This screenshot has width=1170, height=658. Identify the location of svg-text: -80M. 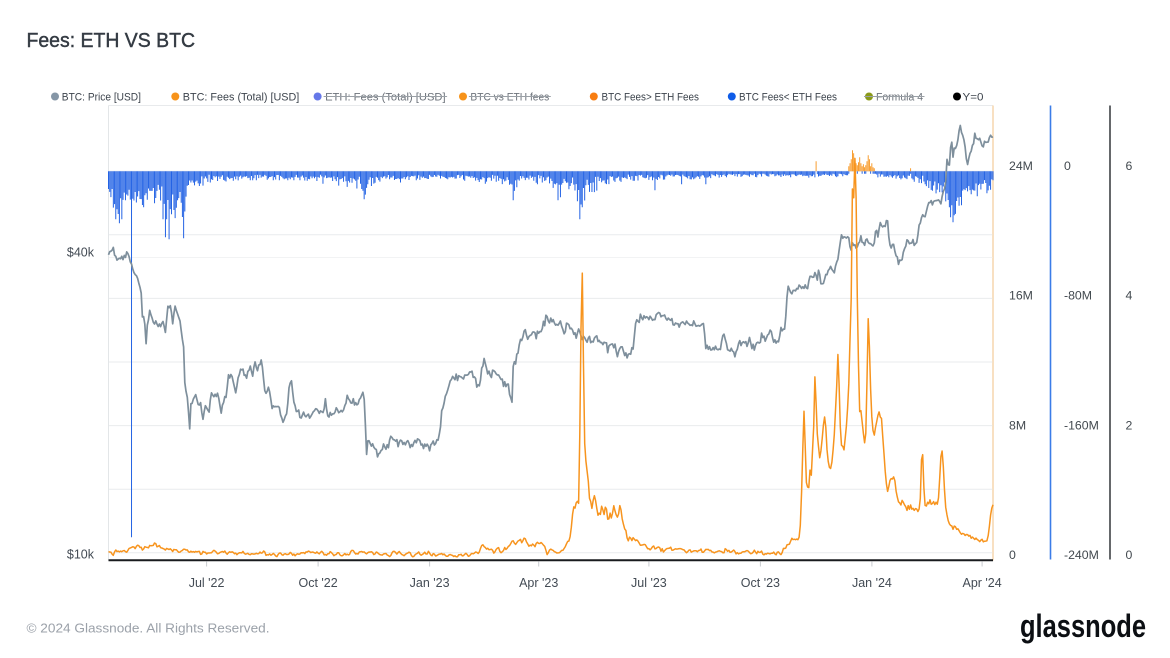
(1078, 296).